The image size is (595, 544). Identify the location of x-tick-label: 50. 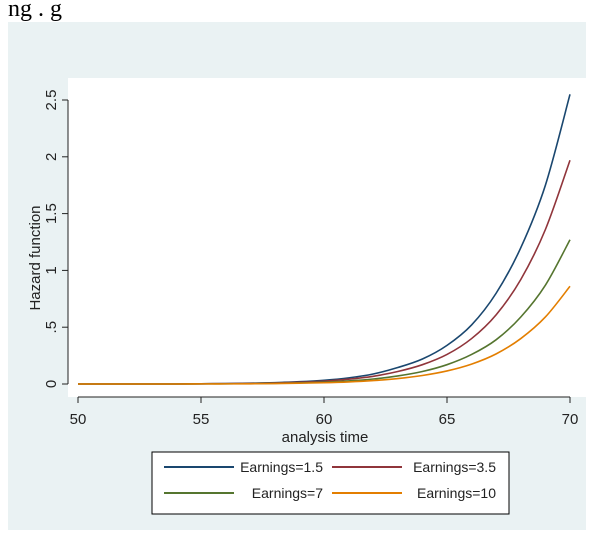
(78, 419).